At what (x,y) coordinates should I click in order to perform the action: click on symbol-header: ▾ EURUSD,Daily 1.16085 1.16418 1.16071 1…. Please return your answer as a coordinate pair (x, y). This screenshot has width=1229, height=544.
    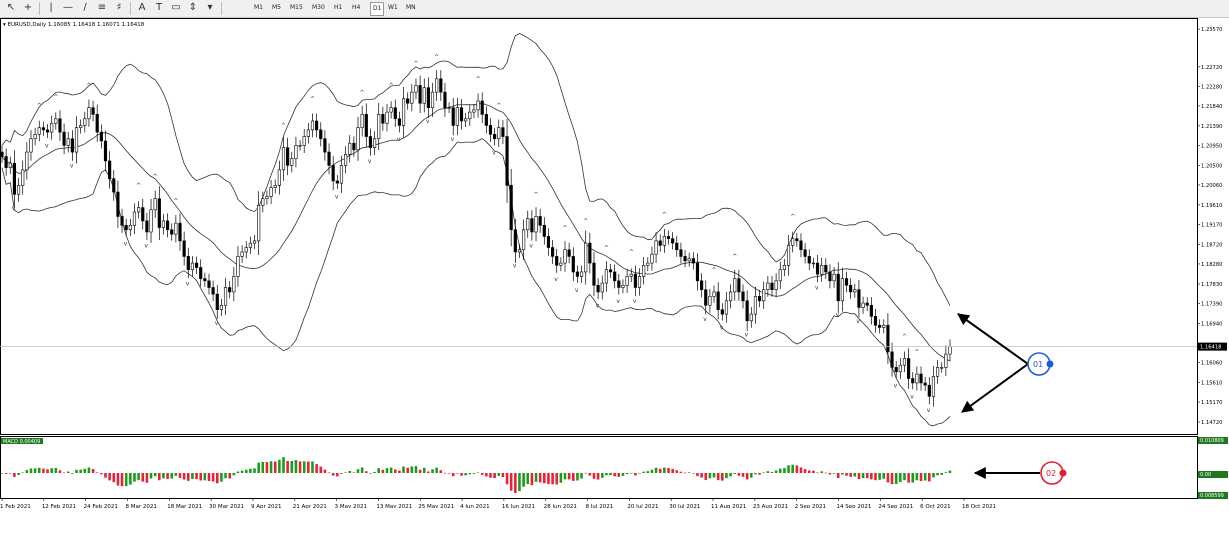
    Looking at the image, I should click on (74, 25).